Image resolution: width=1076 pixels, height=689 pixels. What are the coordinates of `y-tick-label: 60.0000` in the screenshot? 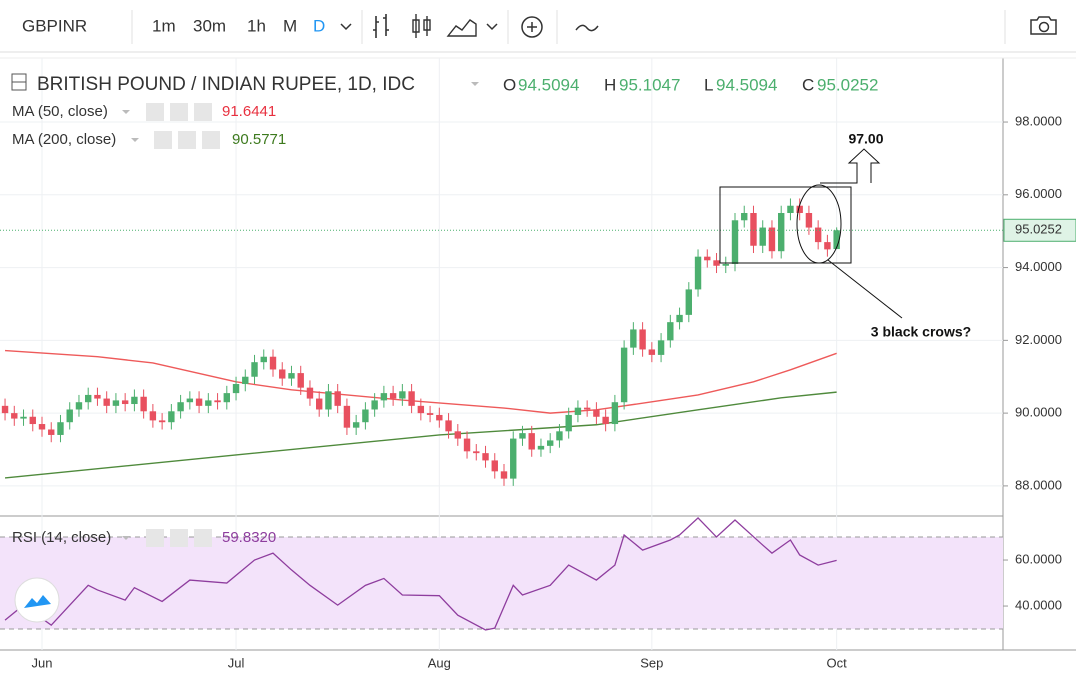 It's located at (1038, 558).